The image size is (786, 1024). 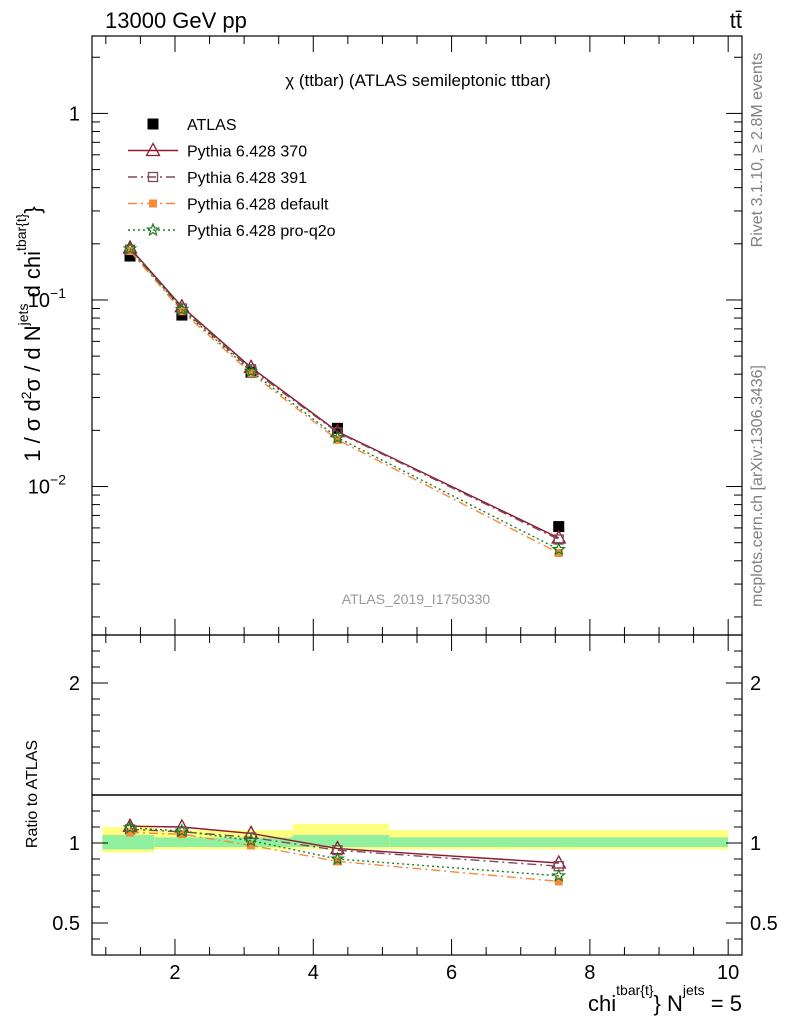 What do you see at coordinates (451, 973) in the screenshot?
I see `x-tick-label: 6` at bounding box center [451, 973].